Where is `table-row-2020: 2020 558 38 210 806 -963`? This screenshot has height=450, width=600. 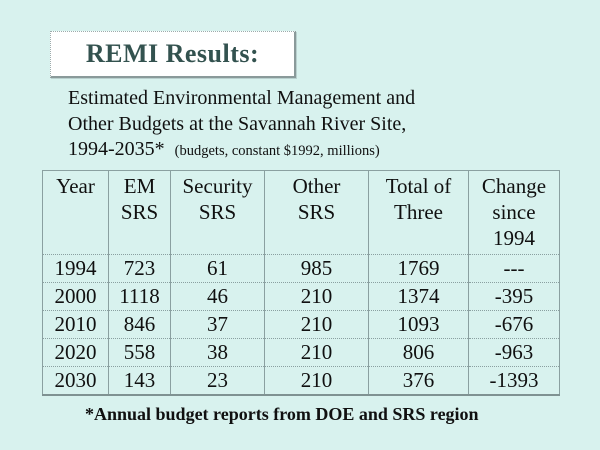
table-row-2020: 2020 558 38 210 806 -963 is located at coordinates (301, 352).